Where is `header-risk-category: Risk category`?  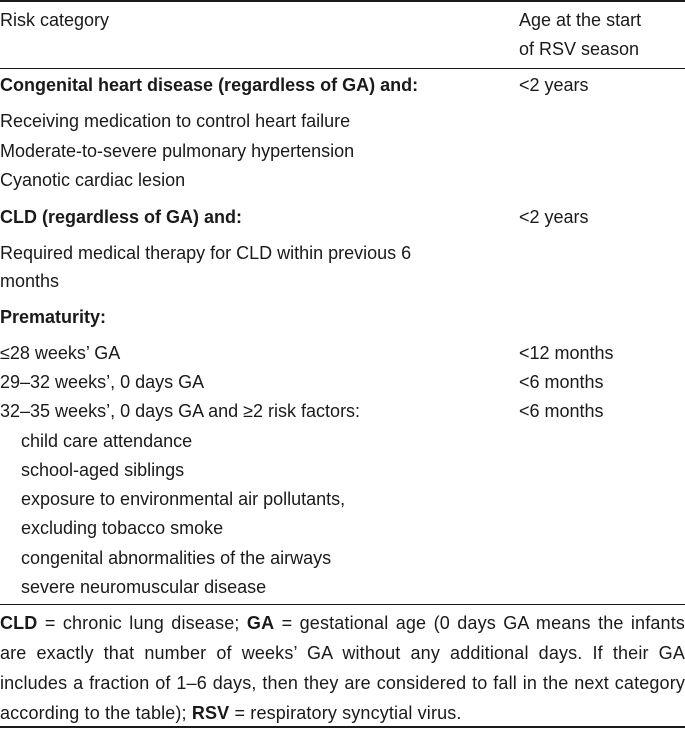 header-risk-category: Risk category is located at coordinates (55, 20).